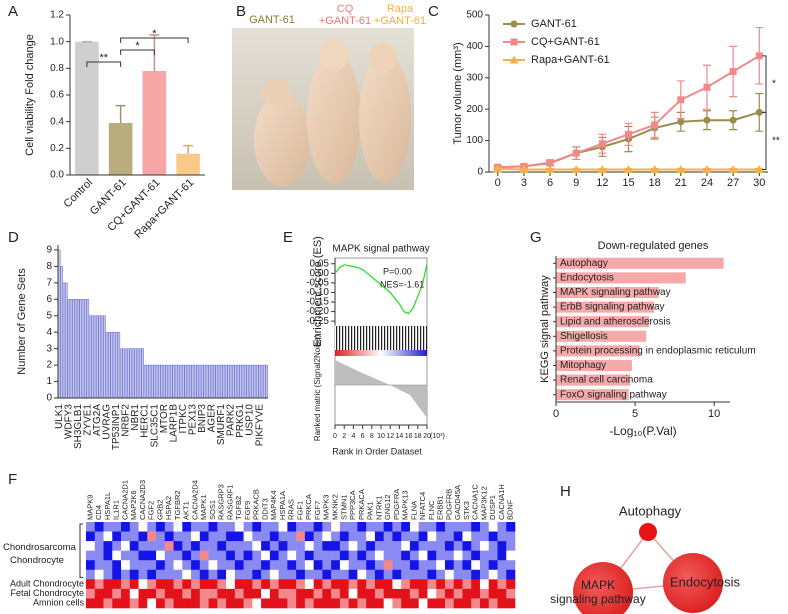 This screenshot has height=614, width=788. What do you see at coordinates (320, 273) in the screenshot?
I see `y-tick-label: 0.00` at bounding box center [320, 273].